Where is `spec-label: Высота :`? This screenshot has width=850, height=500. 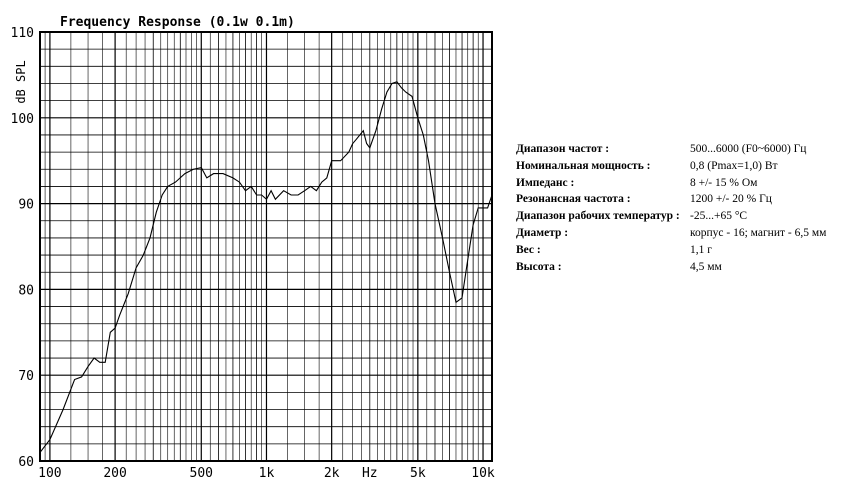
spec-label: Высота : is located at coordinates (539, 266).